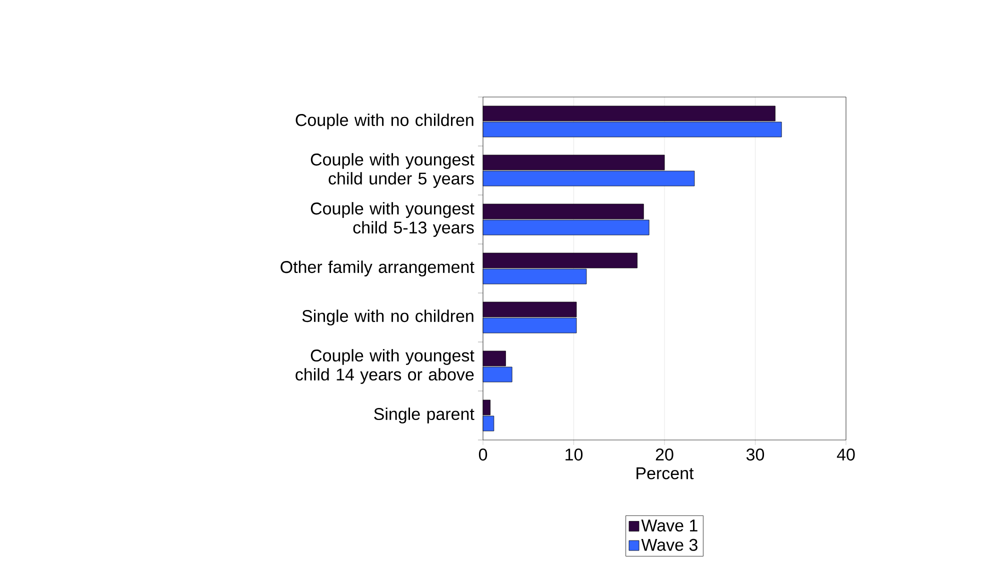 This screenshot has width=985, height=577. What do you see at coordinates (483, 454) in the screenshot?
I see `x-tick-label: 0` at bounding box center [483, 454].